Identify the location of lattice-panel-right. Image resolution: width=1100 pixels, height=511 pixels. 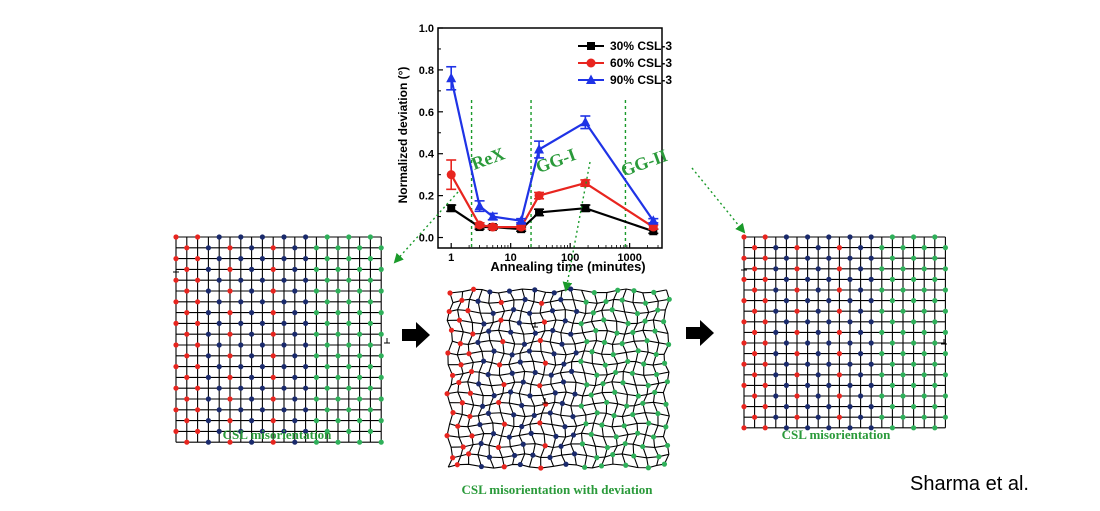
(845, 332).